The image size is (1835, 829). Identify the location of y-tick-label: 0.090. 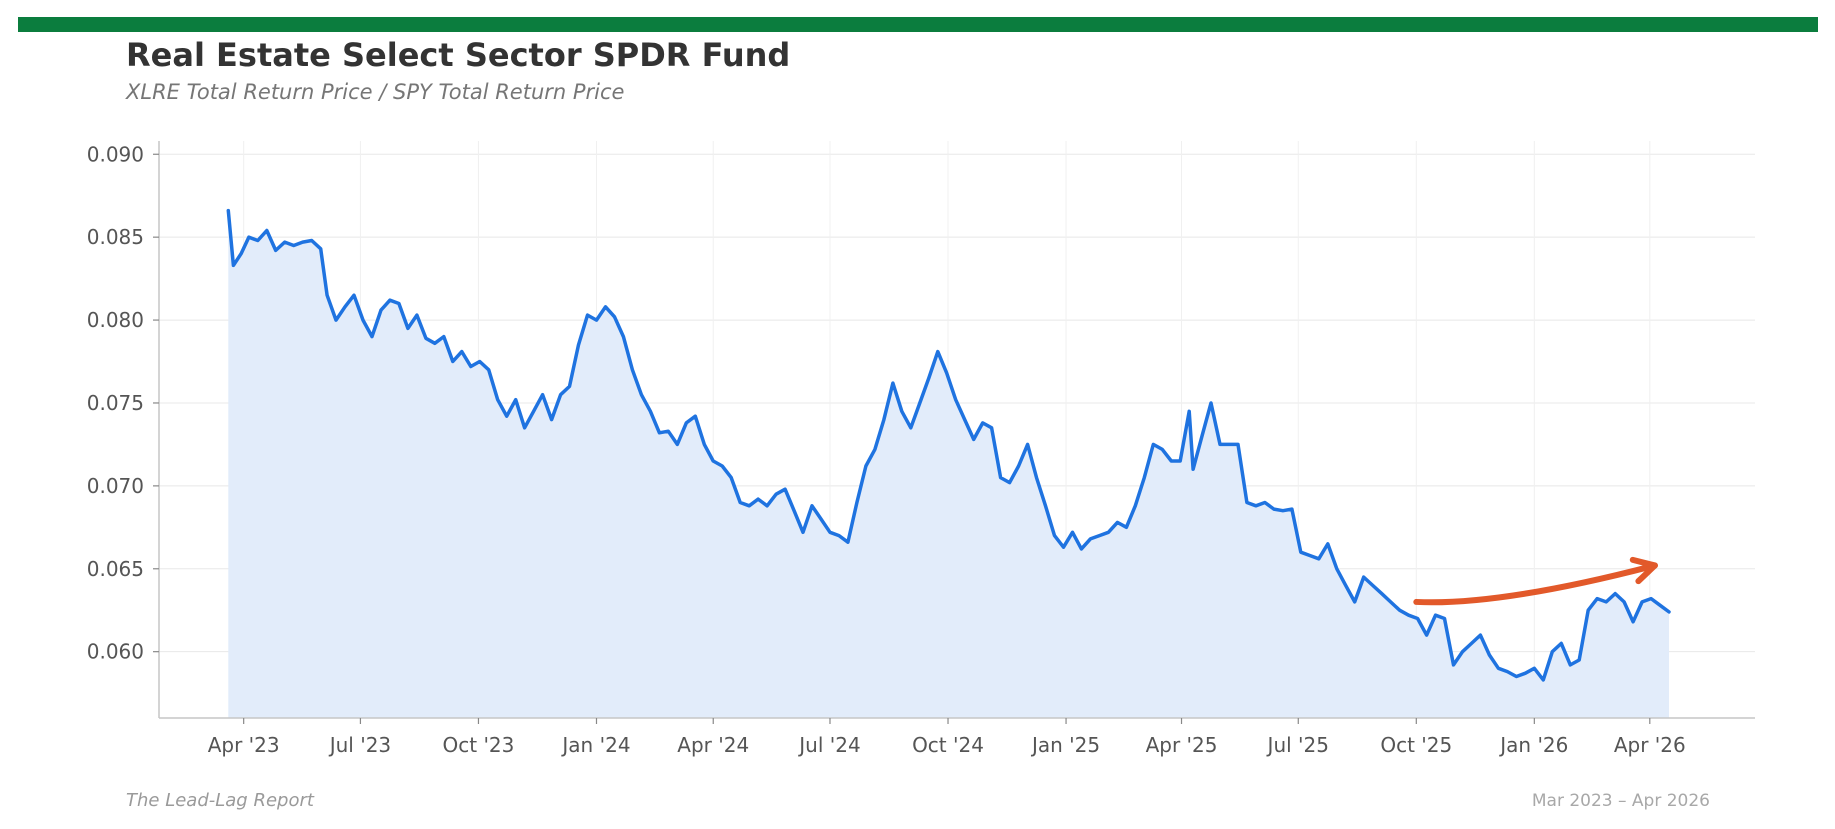
(115, 154).